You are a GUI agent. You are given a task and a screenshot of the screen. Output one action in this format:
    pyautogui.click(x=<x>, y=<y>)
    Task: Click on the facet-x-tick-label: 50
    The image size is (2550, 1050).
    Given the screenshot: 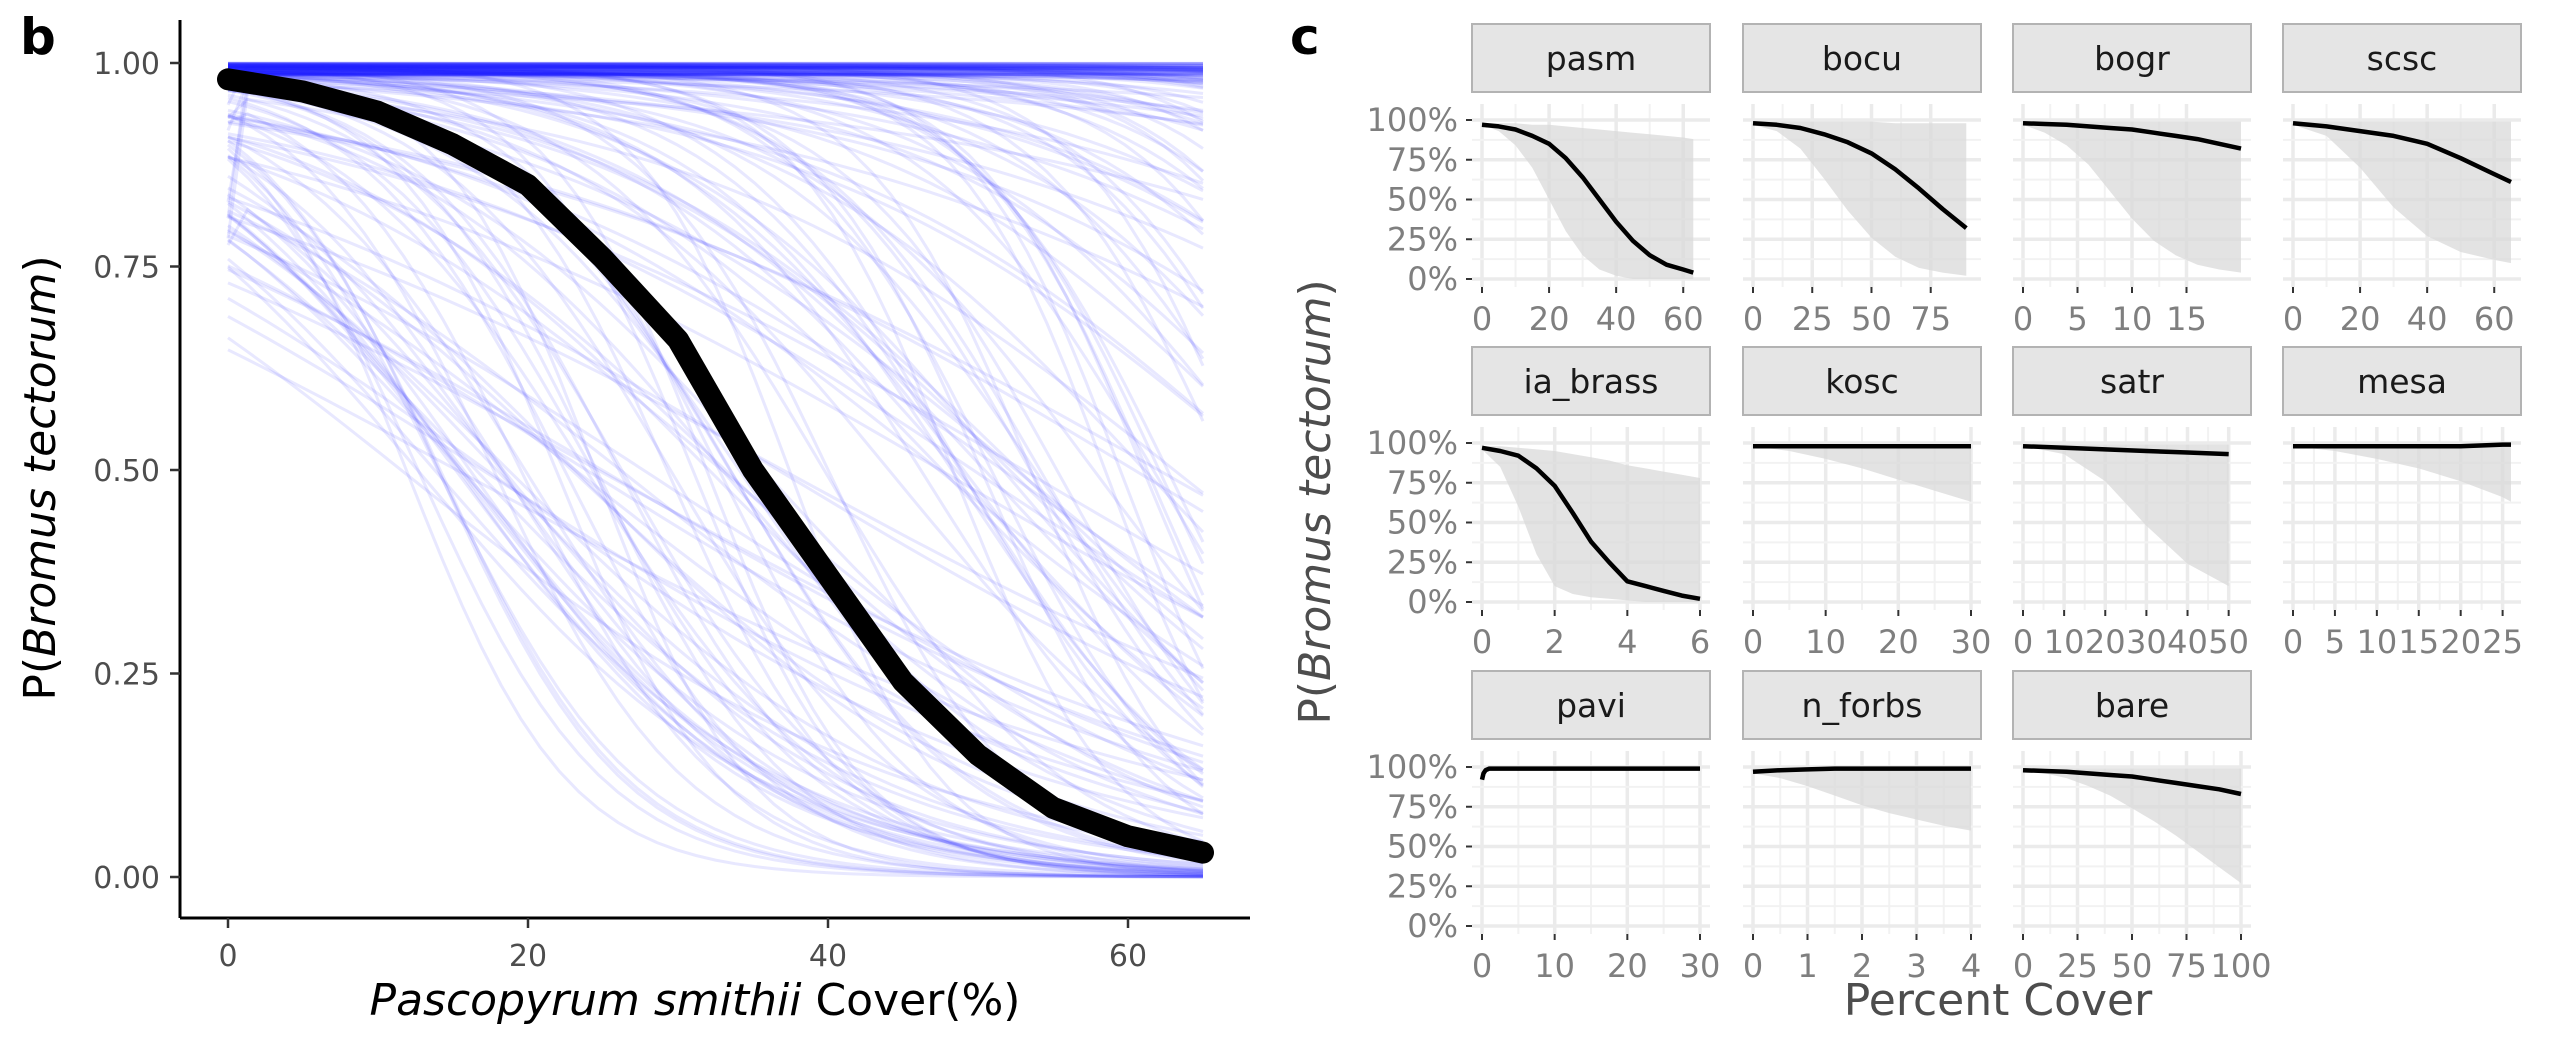 What is the action you would take?
    pyautogui.click(x=1871, y=319)
    